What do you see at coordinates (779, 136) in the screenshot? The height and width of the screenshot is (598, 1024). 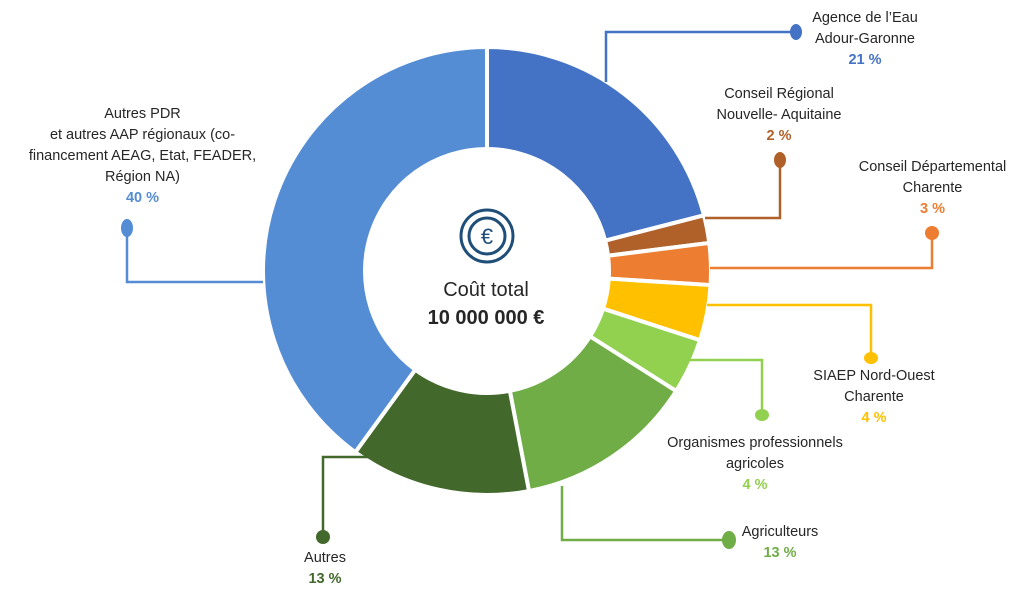 I see `slice-percent: 2 %` at bounding box center [779, 136].